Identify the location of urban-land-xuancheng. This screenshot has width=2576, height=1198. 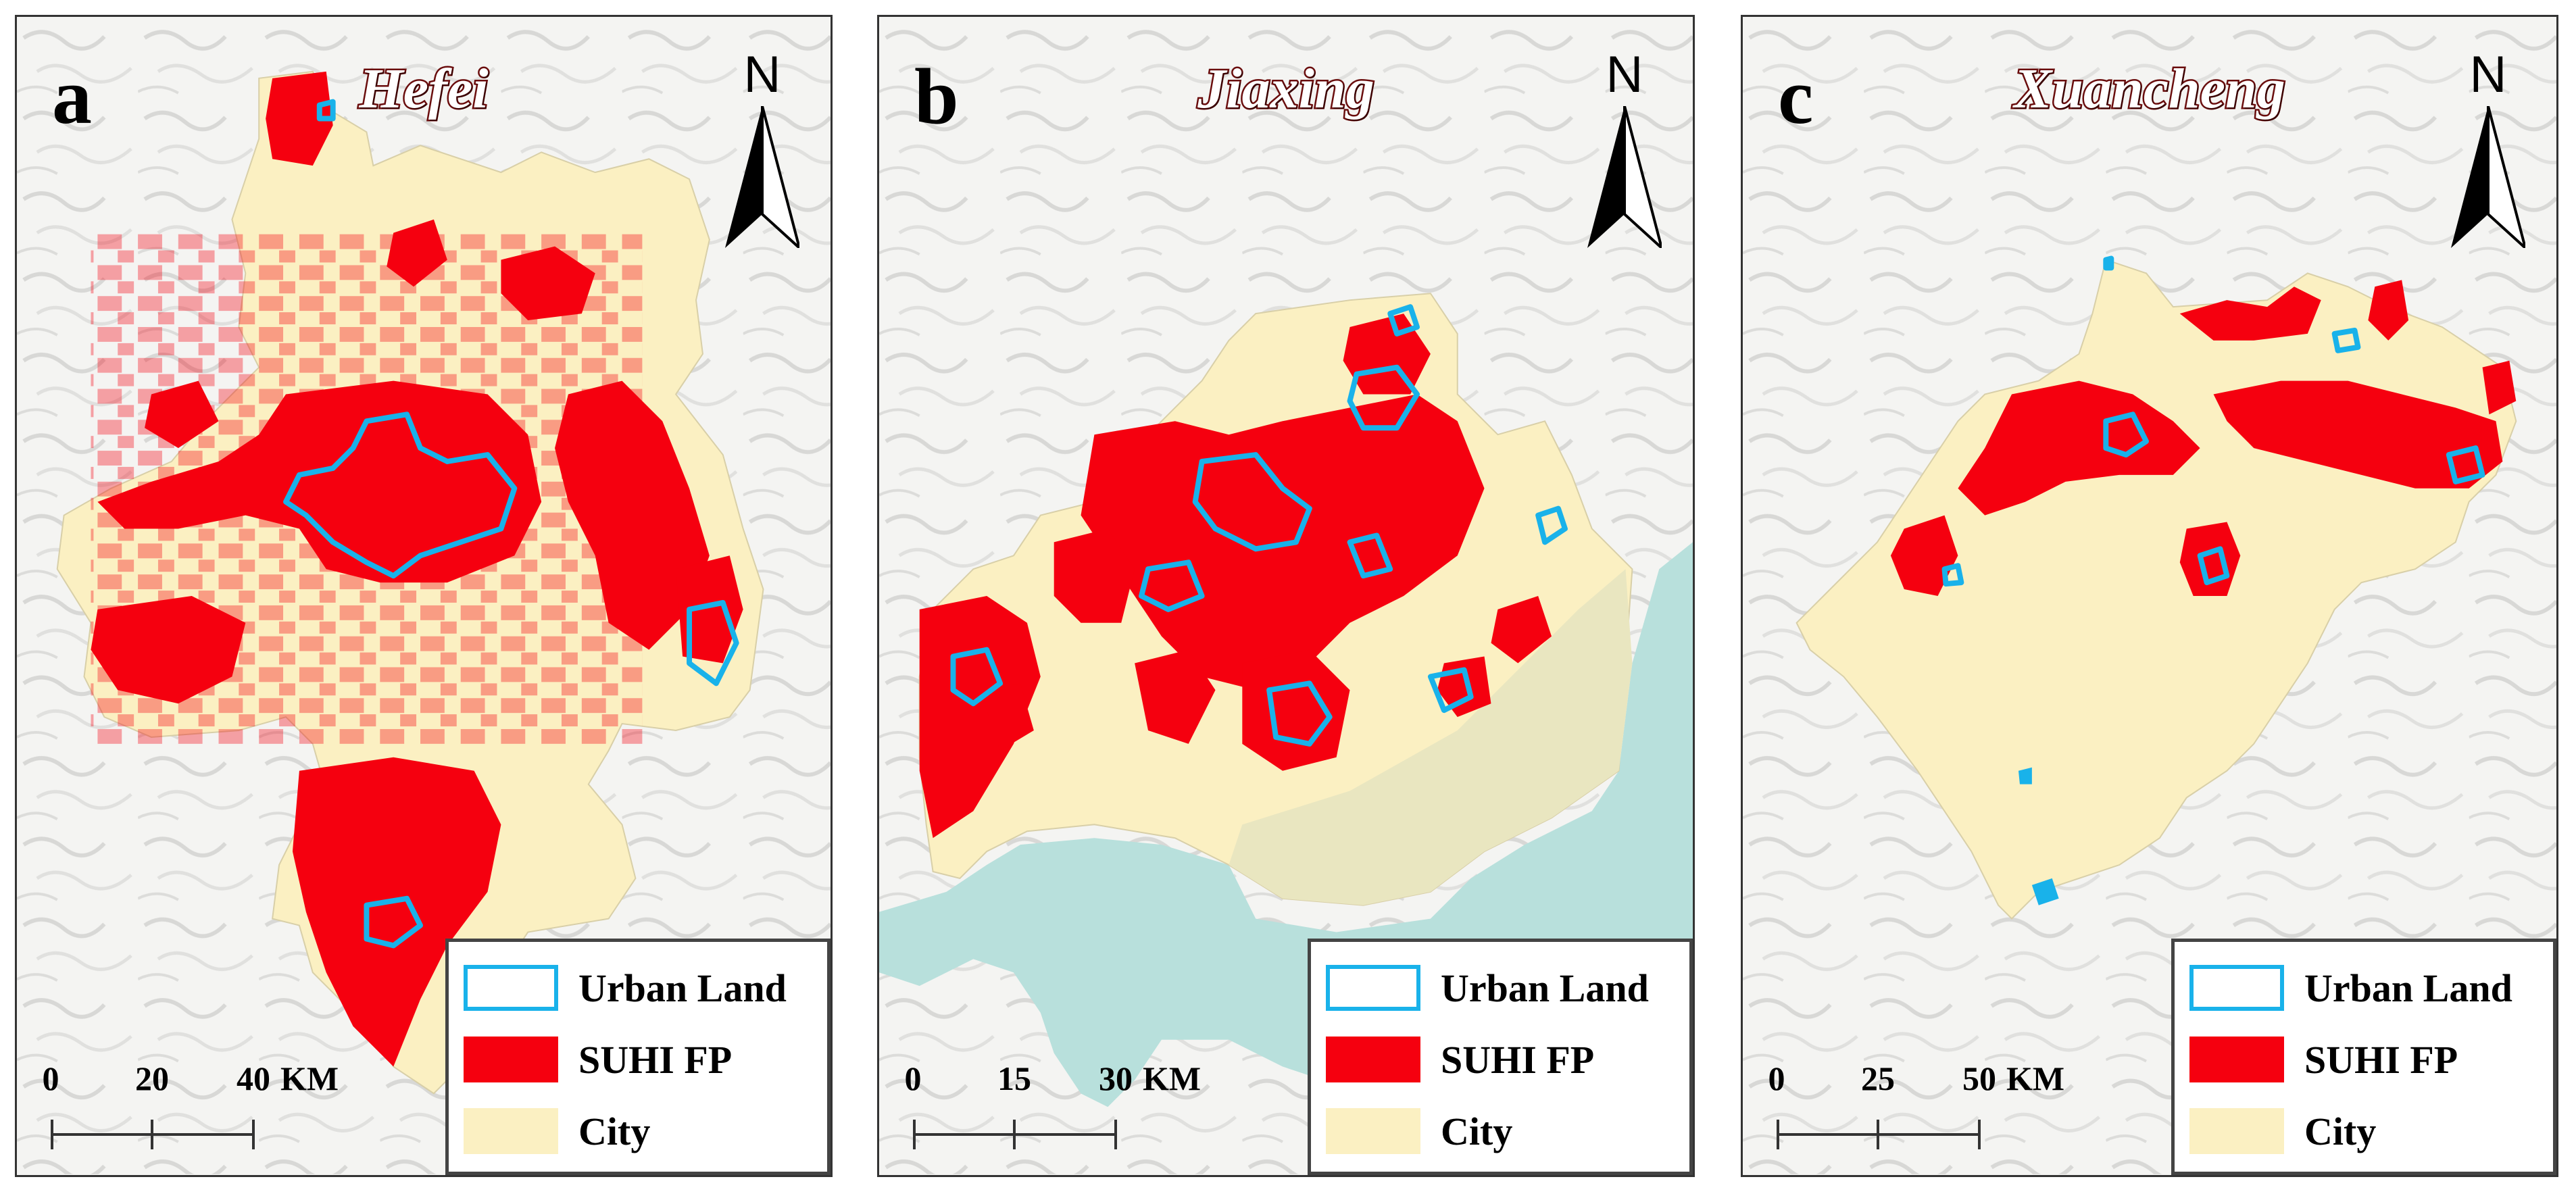
(2213, 421).